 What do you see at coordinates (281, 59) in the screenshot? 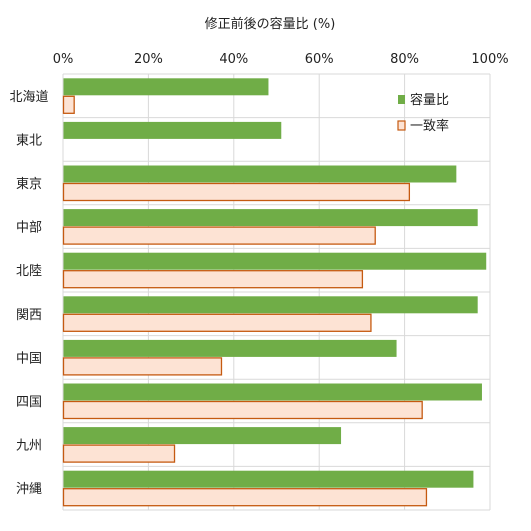
I see `x-axis-ticks: 0% 20% 40% 60% 80% 100%` at bounding box center [281, 59].